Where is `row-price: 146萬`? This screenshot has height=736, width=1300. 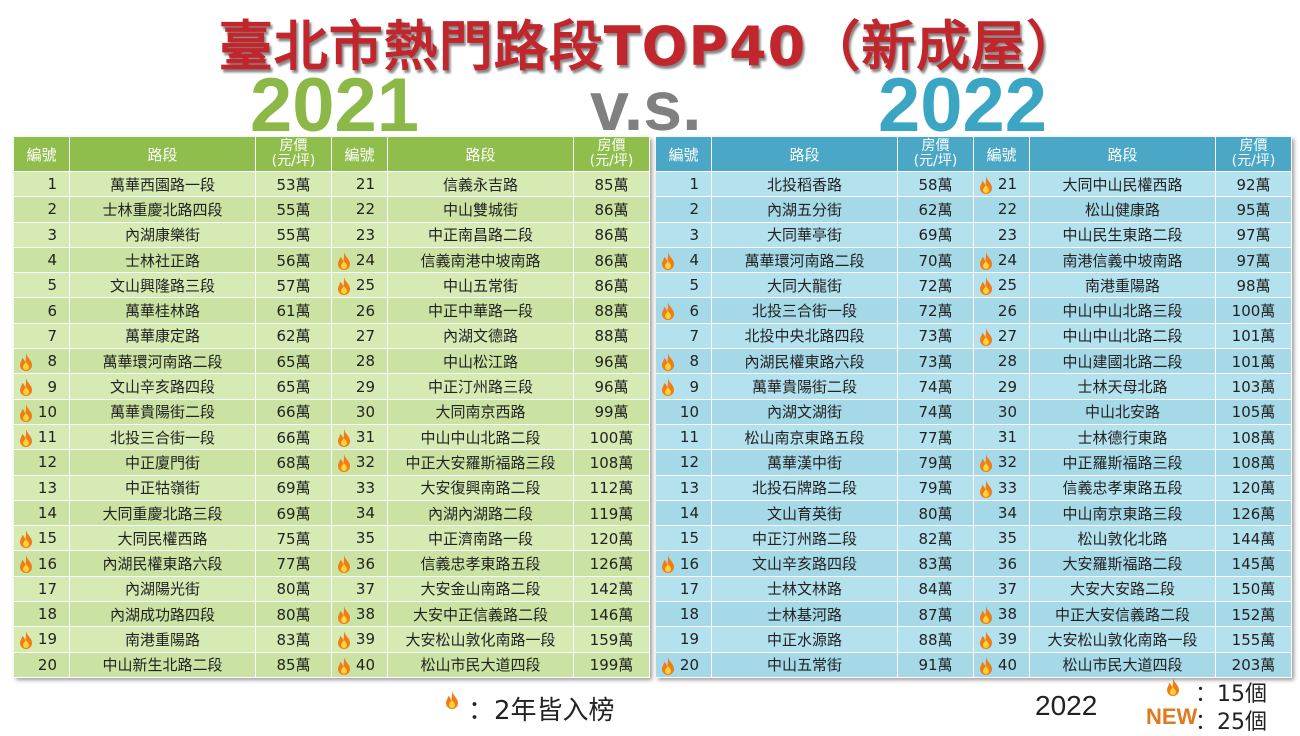
row-price: 146萬 is located at coordinates (612, 615).